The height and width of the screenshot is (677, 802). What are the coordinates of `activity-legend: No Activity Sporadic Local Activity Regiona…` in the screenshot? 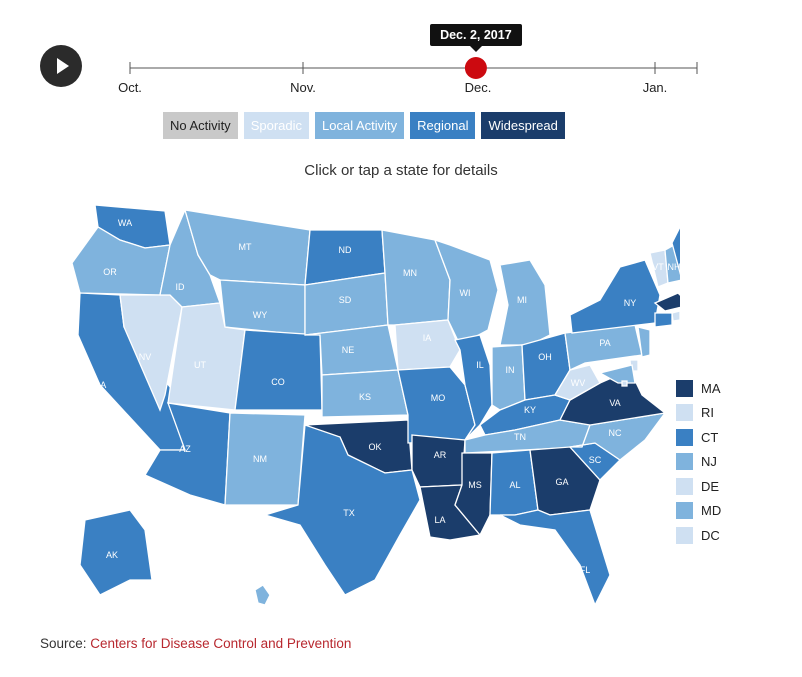 It's located at (364, 125).